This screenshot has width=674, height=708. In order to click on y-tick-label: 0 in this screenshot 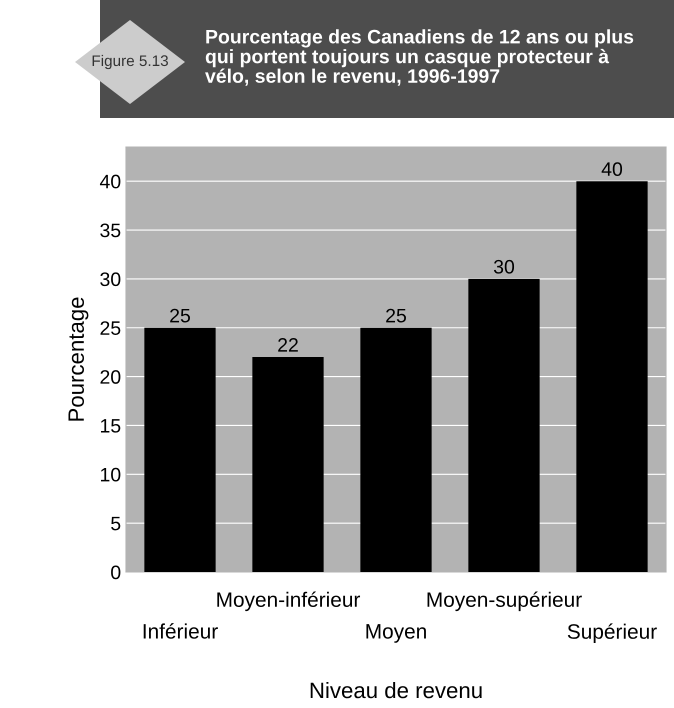, I will do `click(115, 572)`.